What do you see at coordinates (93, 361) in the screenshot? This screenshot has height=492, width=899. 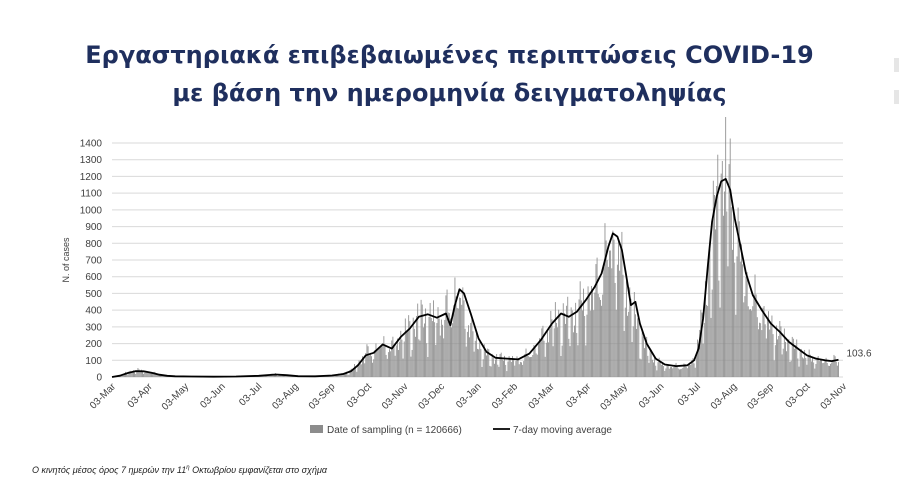 I see `y-tick-label: 100` at bounding box center [93, 361].